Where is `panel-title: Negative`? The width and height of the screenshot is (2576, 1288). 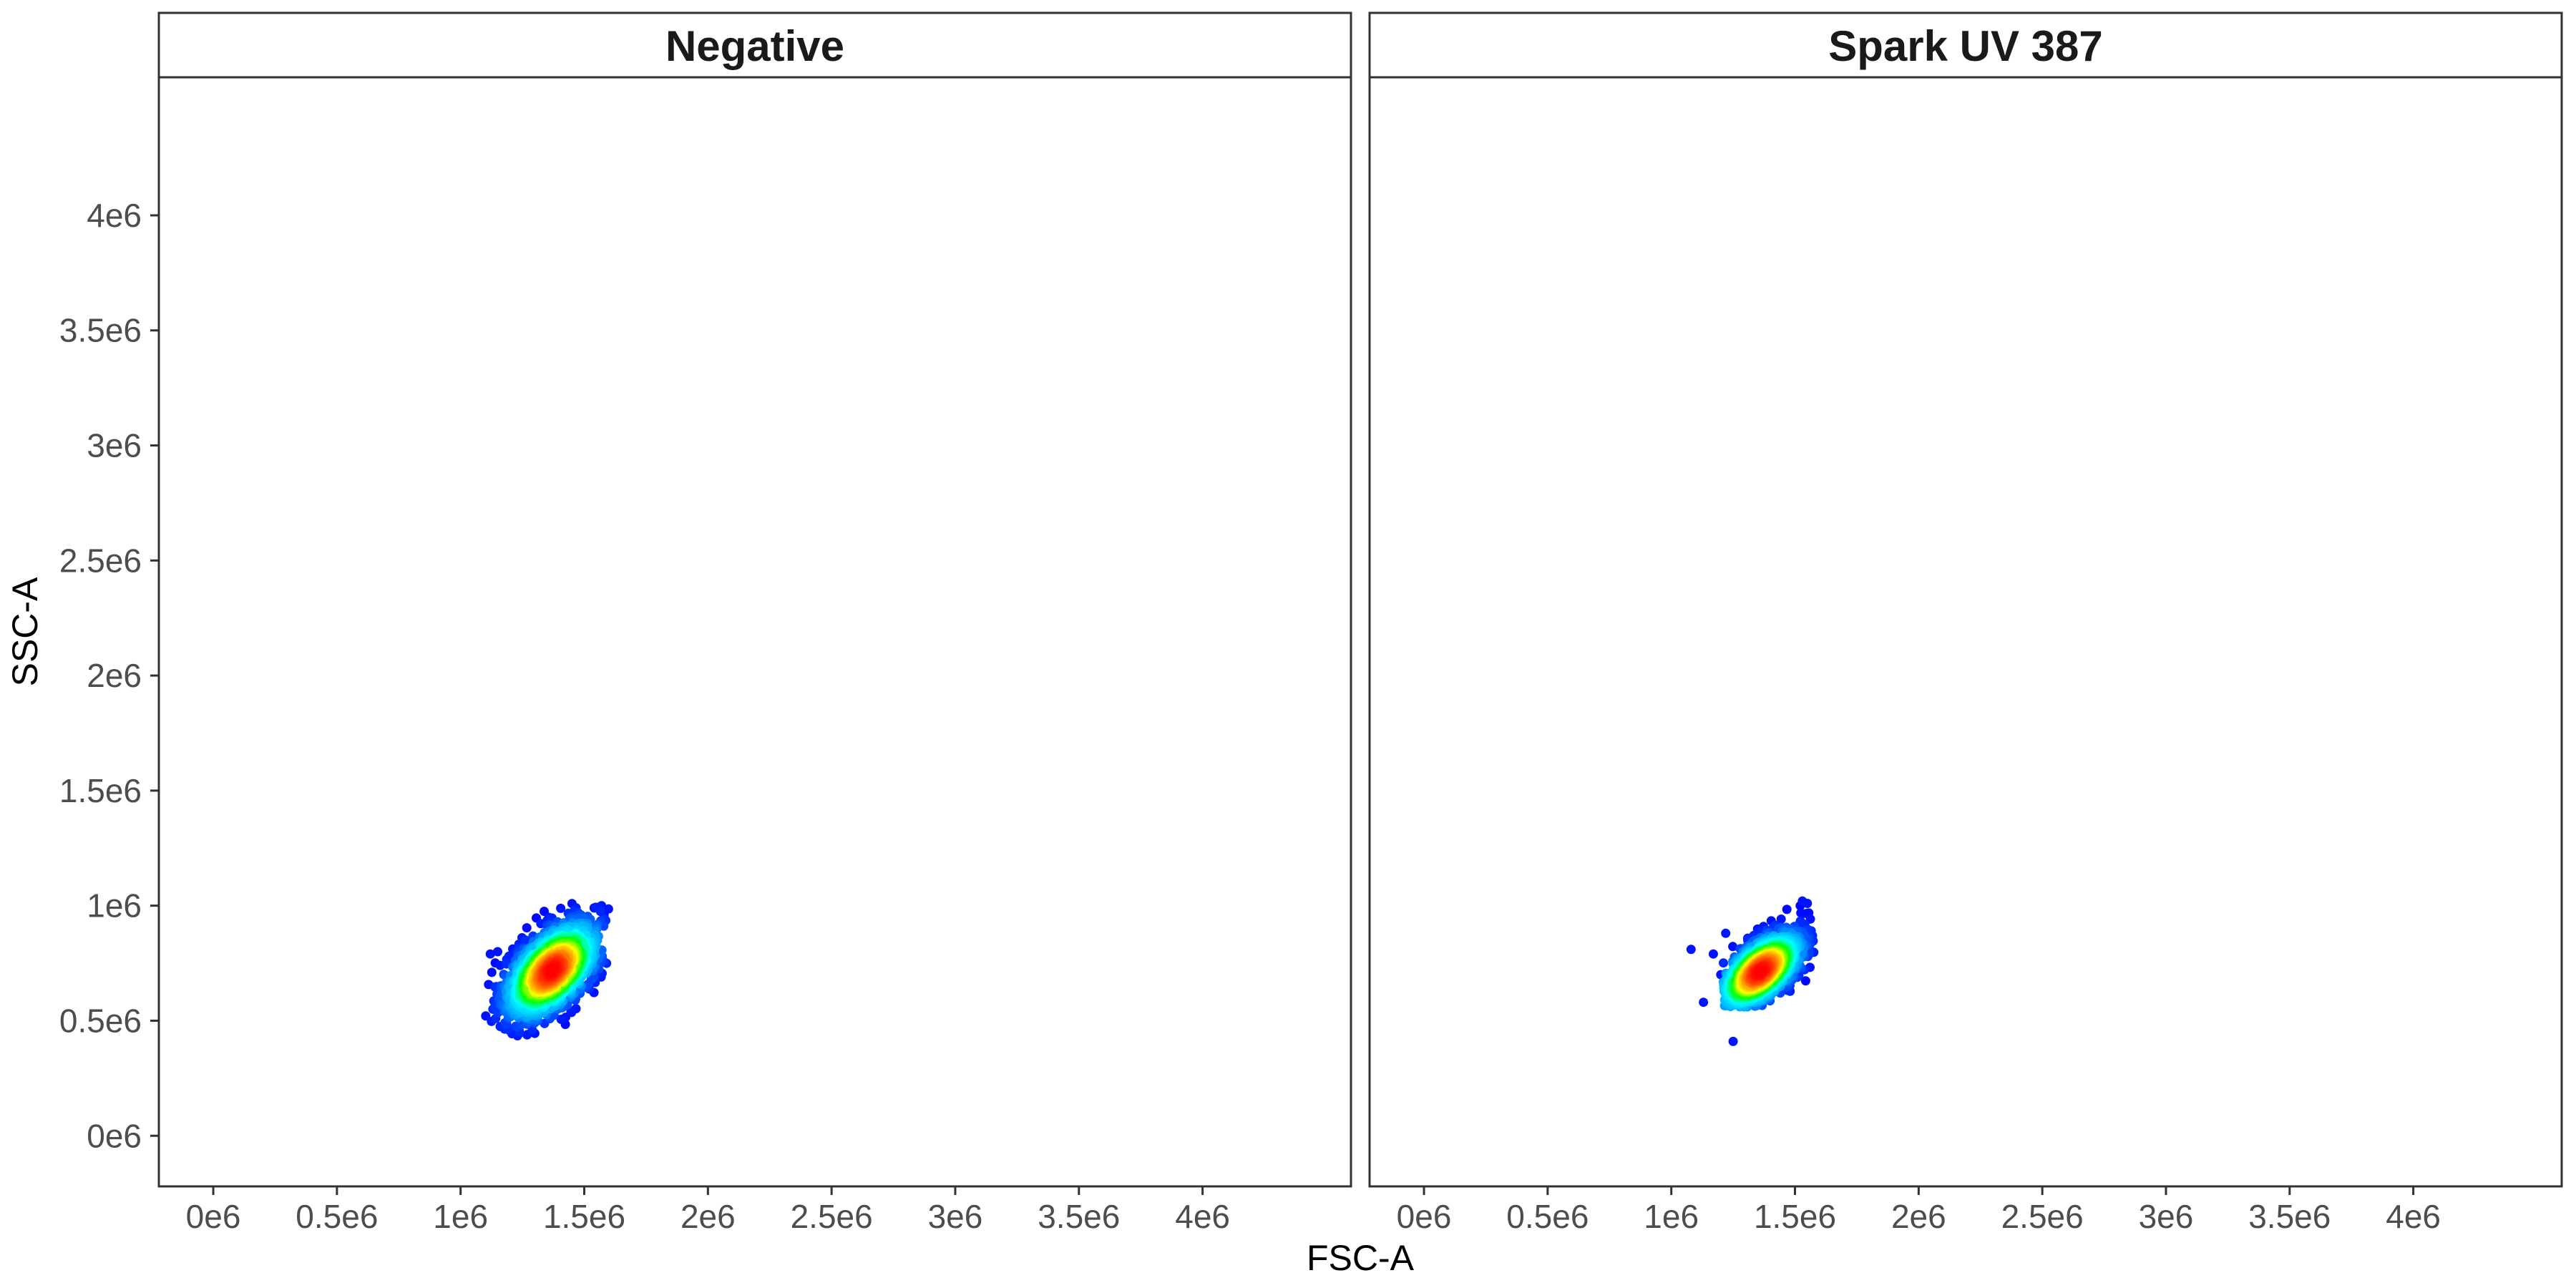
panel-title: Negative is located at coordinates (754, 46).